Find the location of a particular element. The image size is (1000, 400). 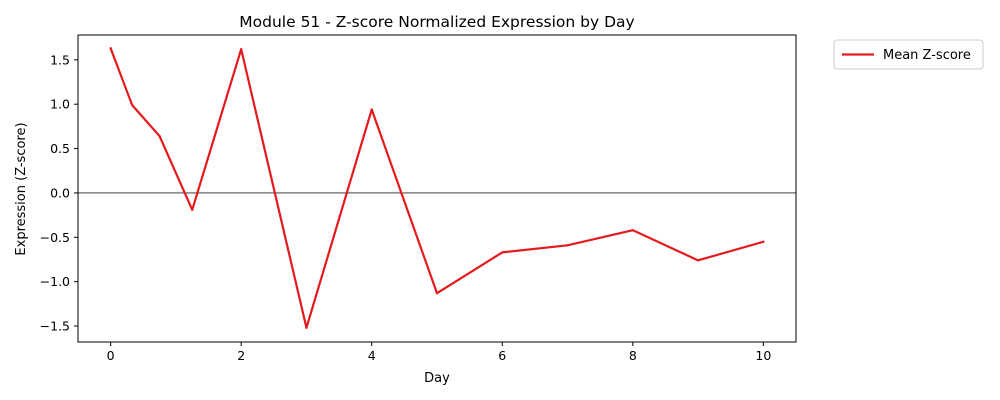

legend: Mean Z-score is located at coordinates (908, 54).